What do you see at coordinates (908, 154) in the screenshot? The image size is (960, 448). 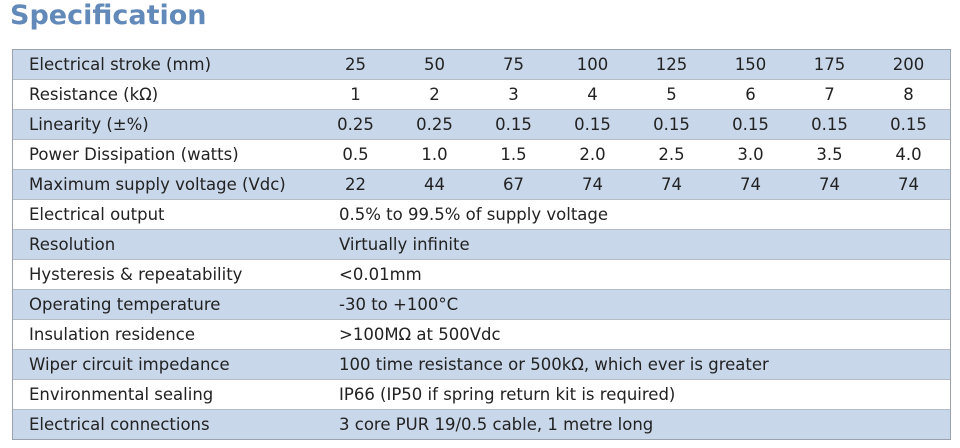 I see `cell-value: 4.0` at bounding box center [908, 154].